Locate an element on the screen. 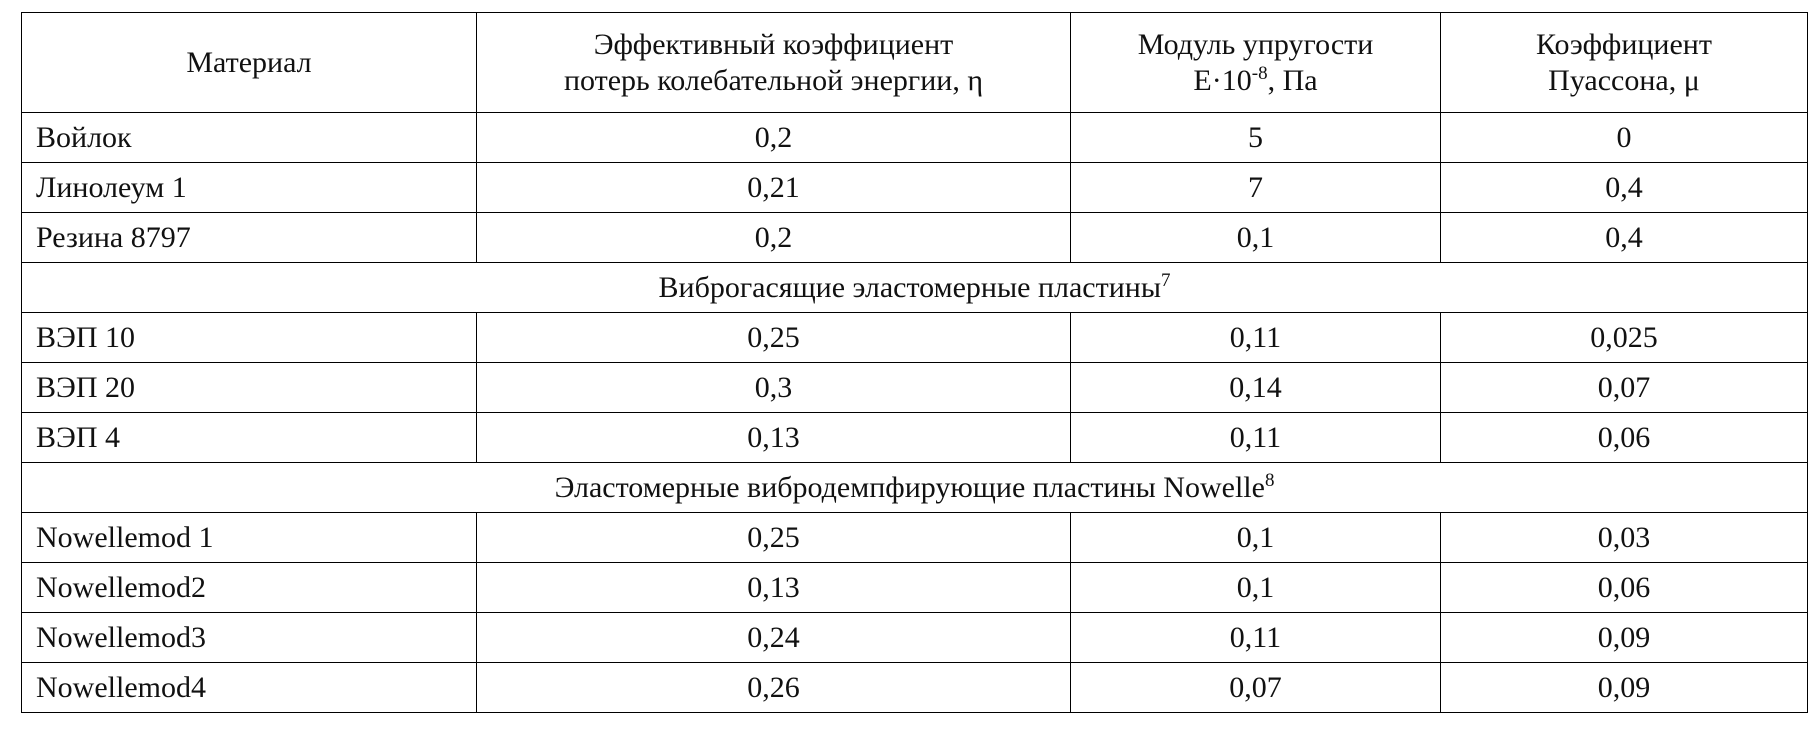  data-row: ВЭП 4 0,13 0,11 0,06 is located at coordinates (914, 437).